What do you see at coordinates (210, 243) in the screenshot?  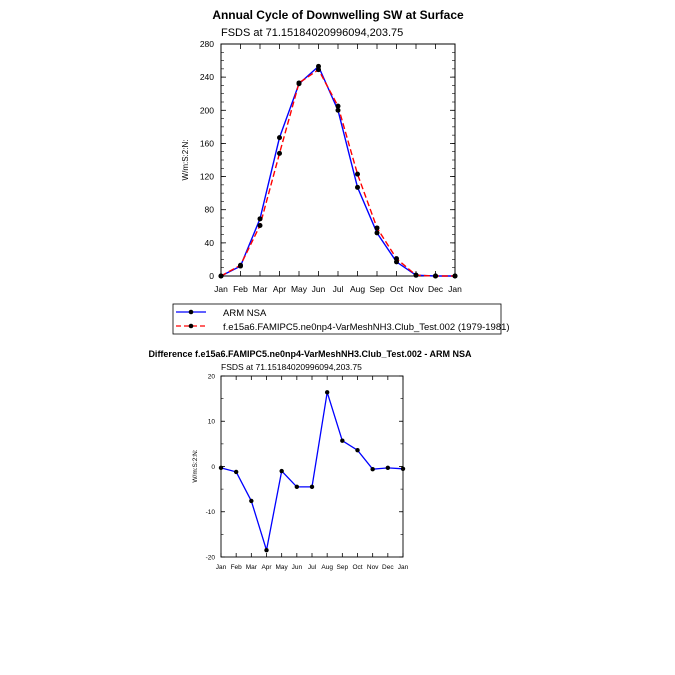 I see `y-tick-label: 40` at bounding box center [210, 243].